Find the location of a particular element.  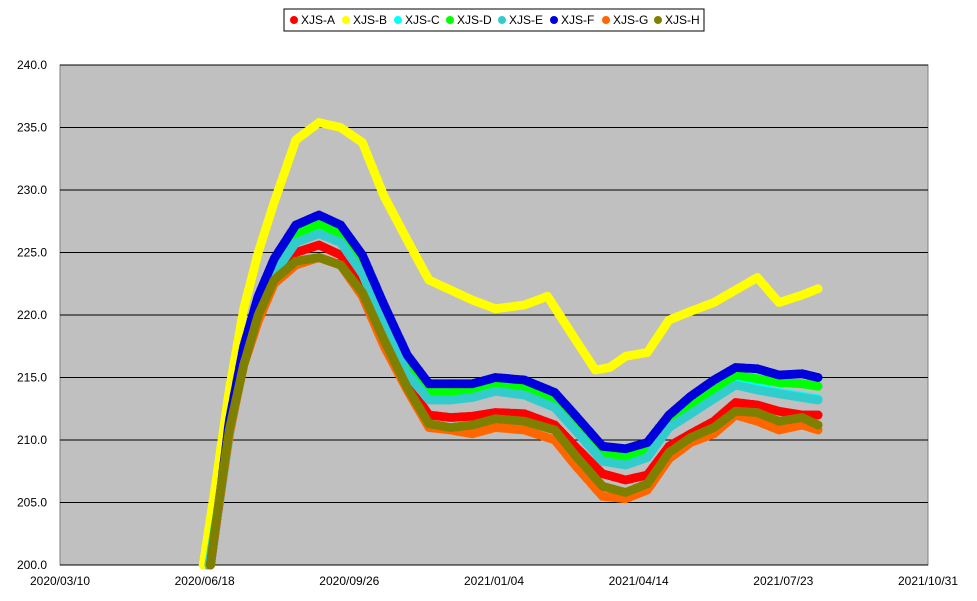

x-tick-label: 2020/03/10 is located at coordinates (60, 581).